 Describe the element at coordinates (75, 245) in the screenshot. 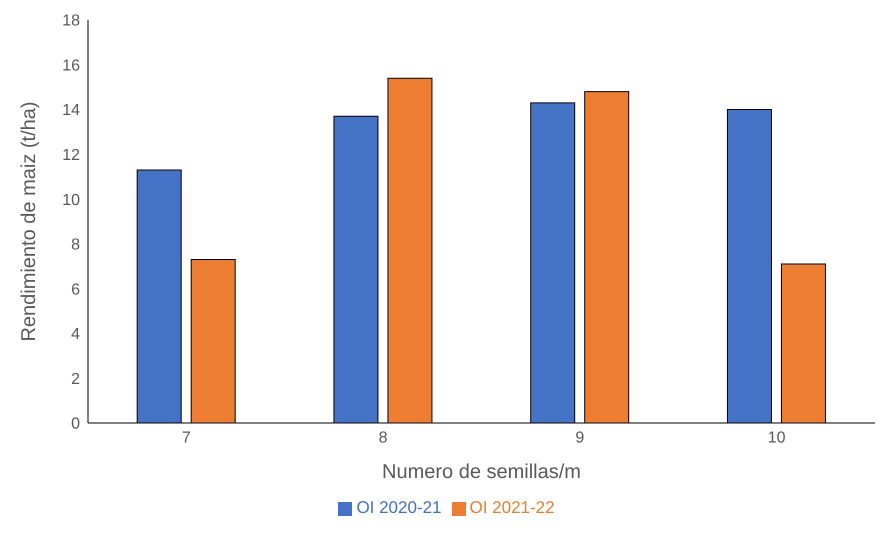

I see `y-tick-label: 8` at that location.